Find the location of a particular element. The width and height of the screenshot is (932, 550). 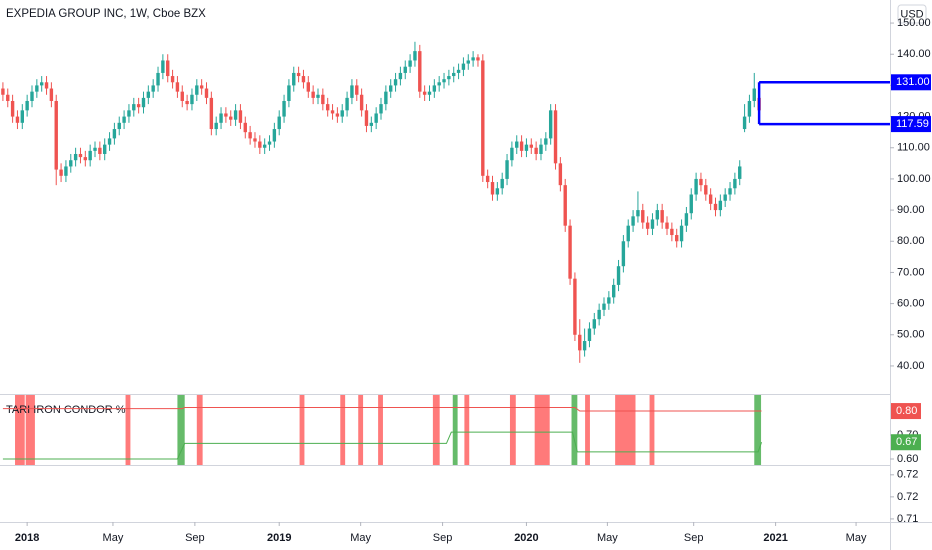

indicator-line is located at coordinates (382, 445).